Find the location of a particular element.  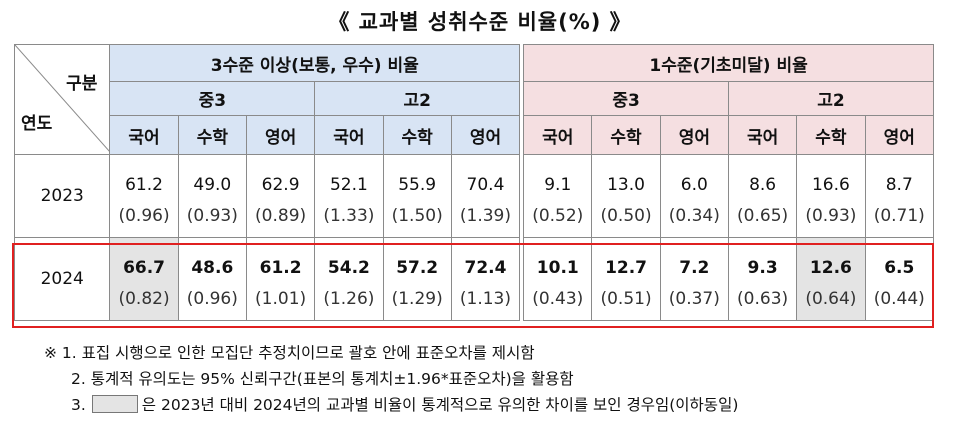

standard-error-cell: (1.29) is located at coordinates (417, 299).